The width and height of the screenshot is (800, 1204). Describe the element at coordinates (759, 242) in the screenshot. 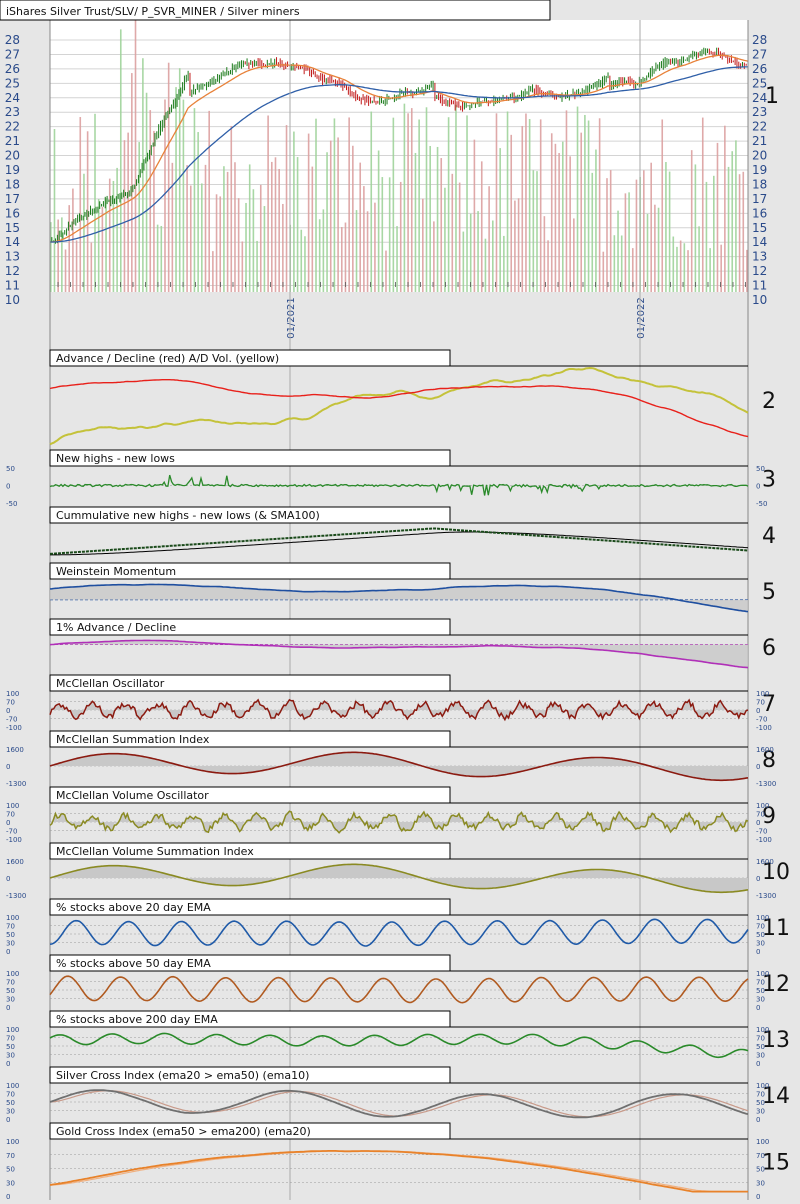

I see `price-y-tick-label-right: 14` at that location.